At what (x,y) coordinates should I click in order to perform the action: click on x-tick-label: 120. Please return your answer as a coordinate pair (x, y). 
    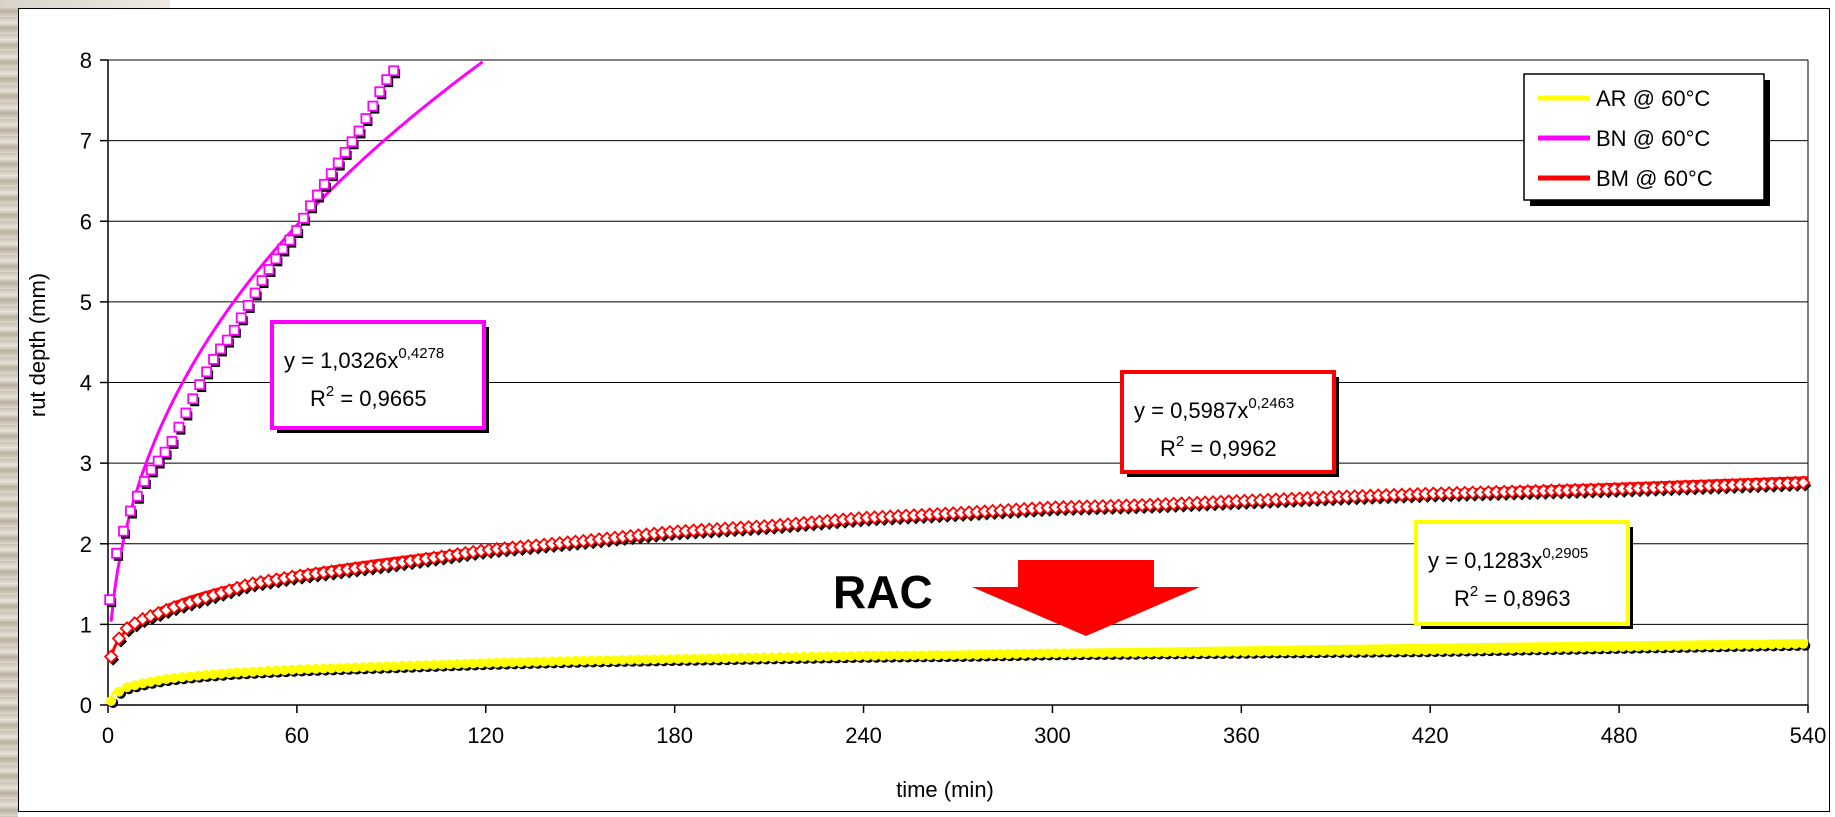
    Looking at the image, I should click on (485, 735).